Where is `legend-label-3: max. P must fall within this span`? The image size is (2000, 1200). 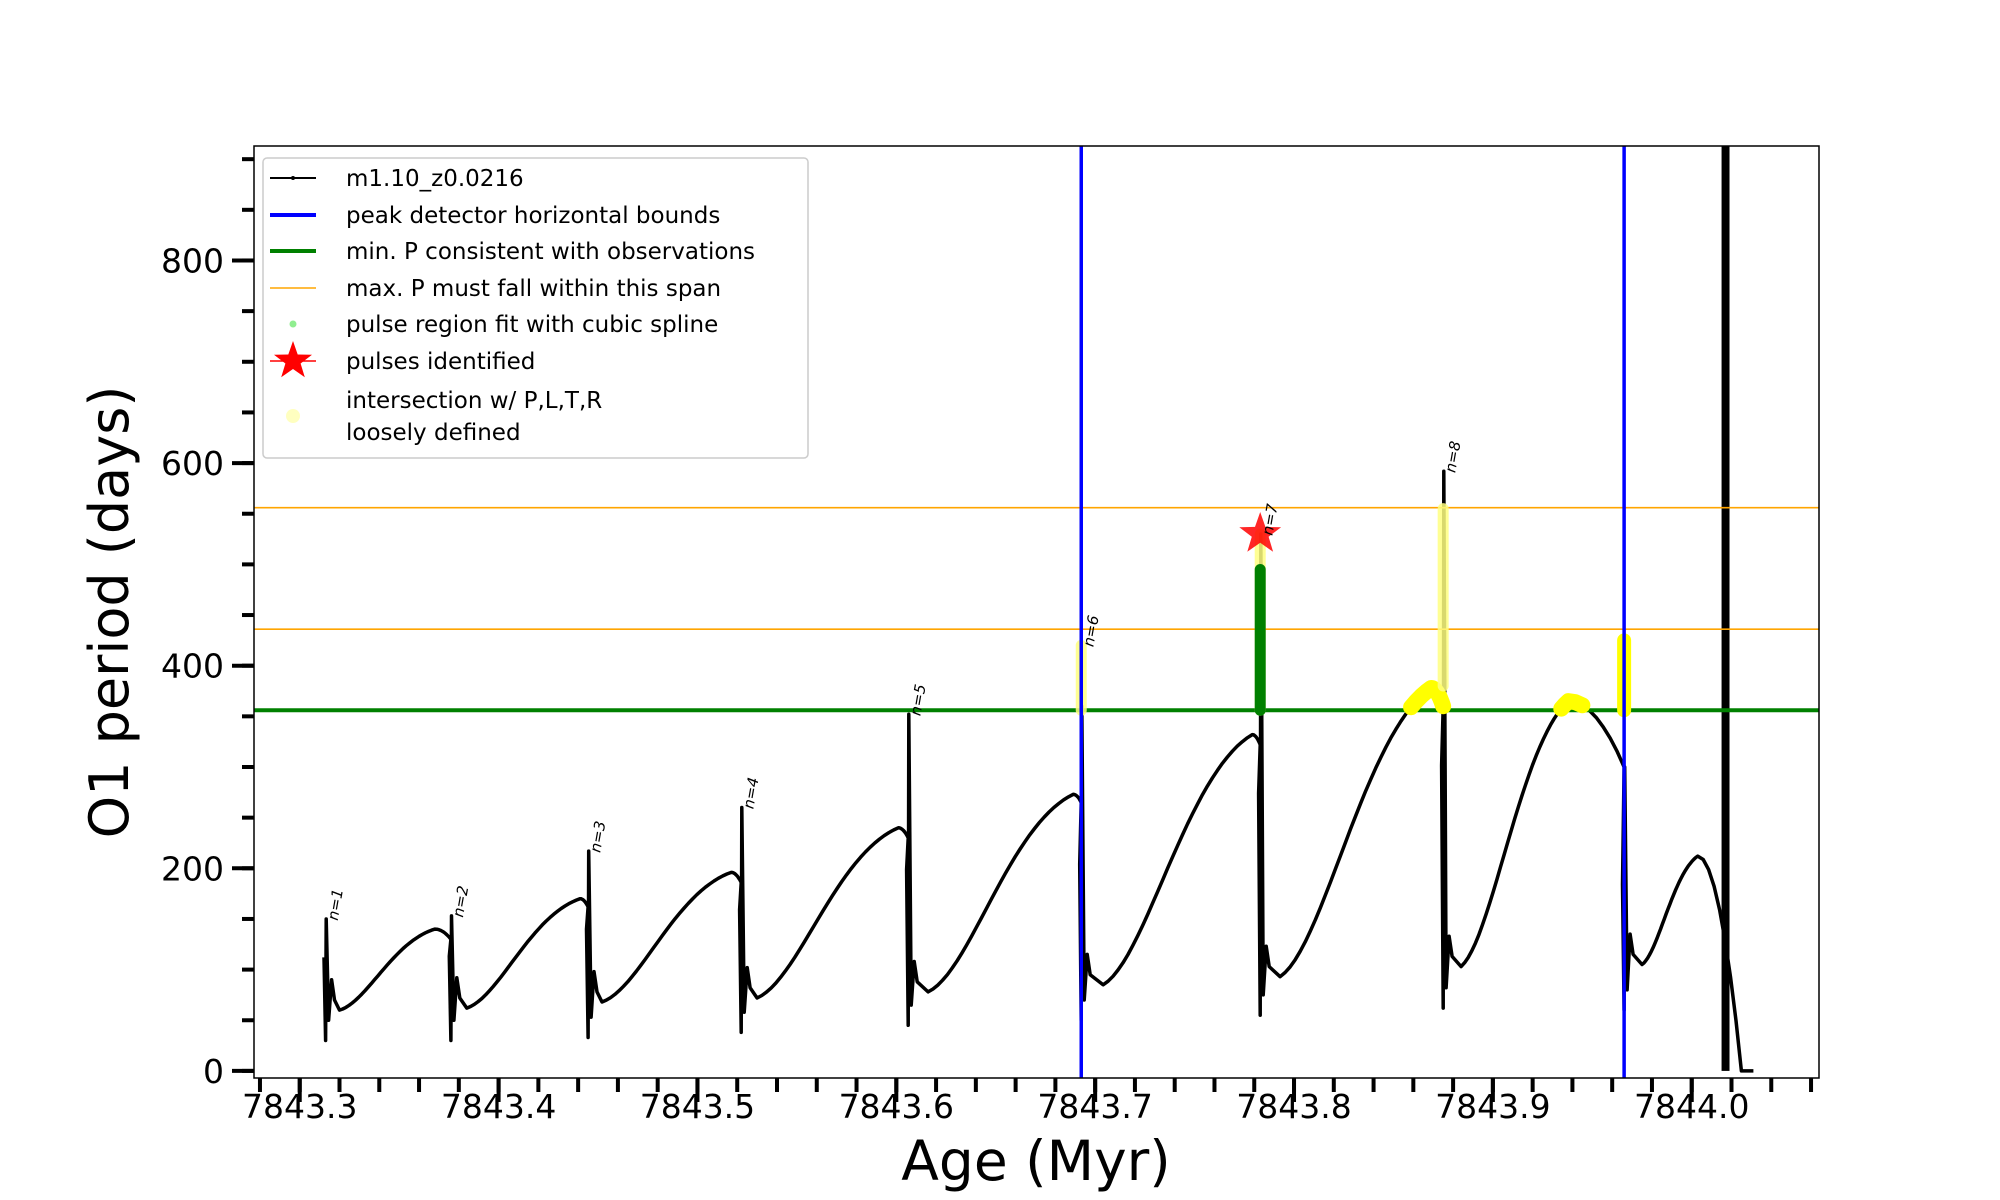
legend-label-3: max. P must fall within this span is located at coordinates (533, 289).